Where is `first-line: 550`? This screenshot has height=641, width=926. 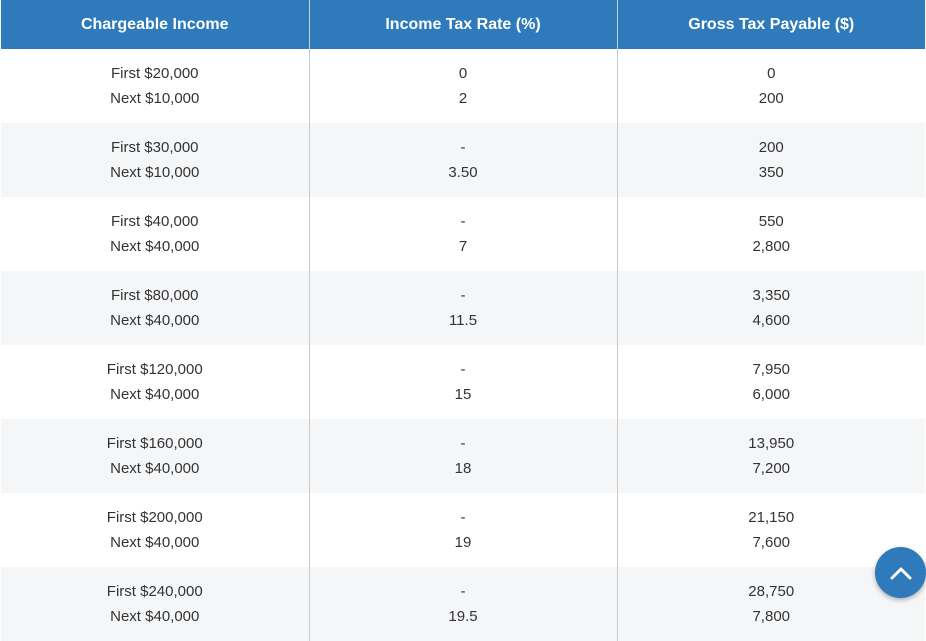
first-line: 550 is located at coordinates (771, 221).